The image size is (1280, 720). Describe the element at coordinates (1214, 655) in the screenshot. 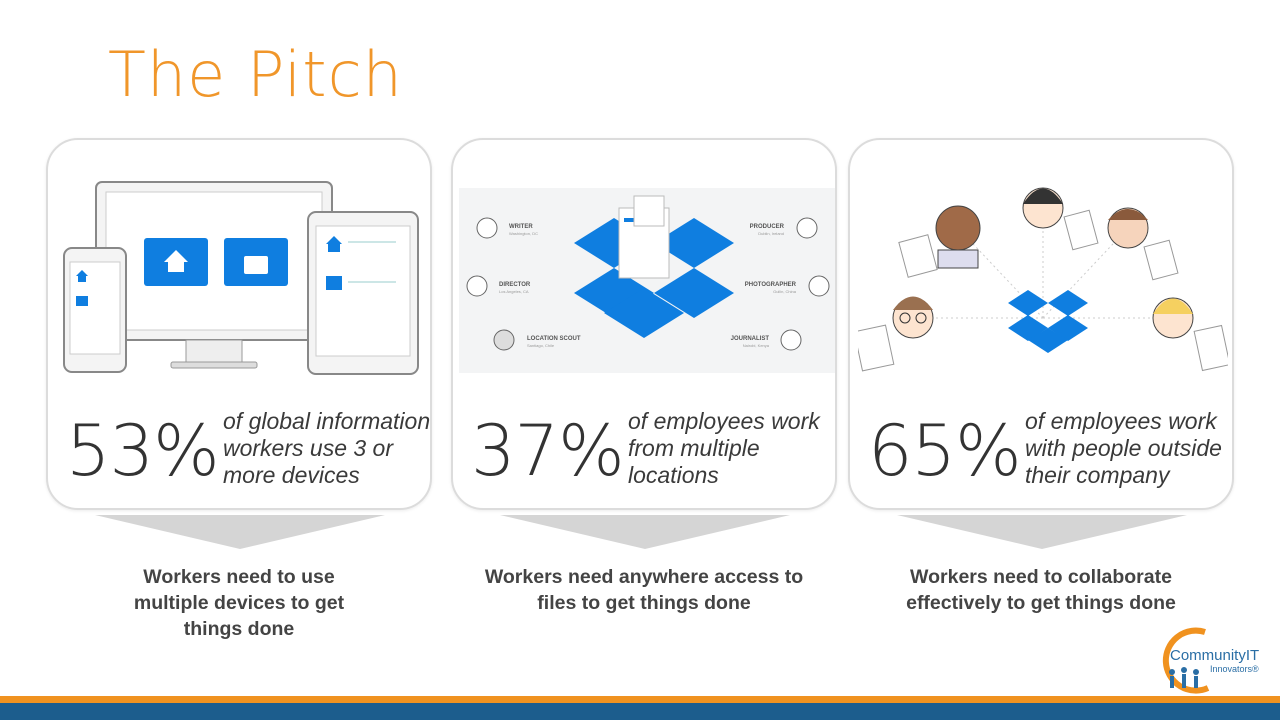

I see `svg-text: CommunityIT` at that location.